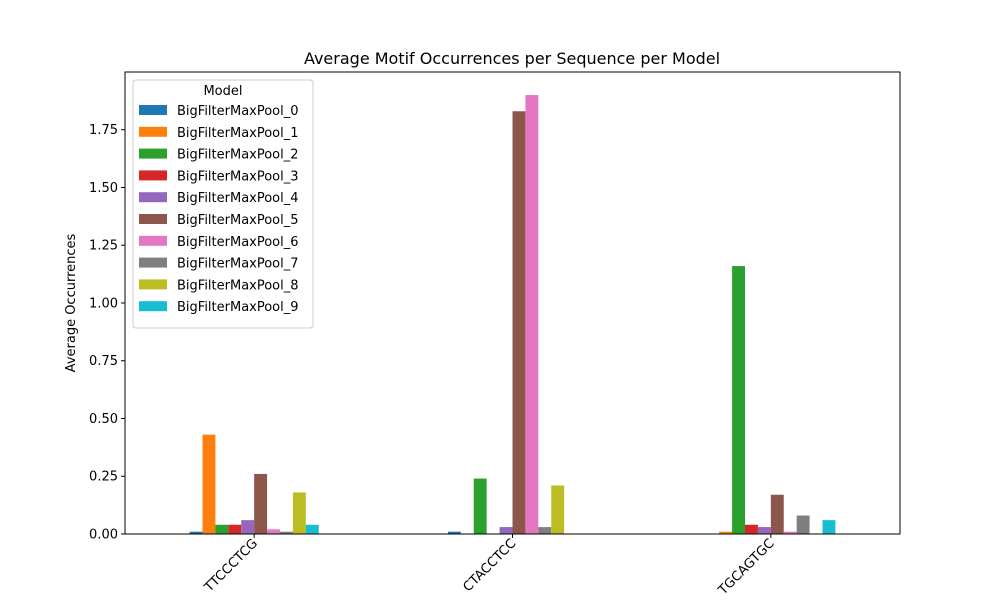 This screenshot has height=600, width=1000. What do you see at coordinates (71, 302) in the screenshot?
I see `y-axis-title: Average Occurrences` at bounding box center [71, 302].